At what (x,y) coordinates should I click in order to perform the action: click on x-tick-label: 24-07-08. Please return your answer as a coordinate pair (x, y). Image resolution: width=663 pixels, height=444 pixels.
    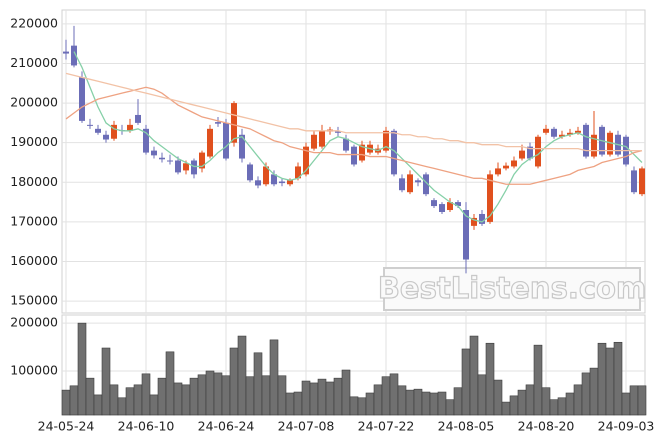
    Looking at the image, I should click on (306, 426).